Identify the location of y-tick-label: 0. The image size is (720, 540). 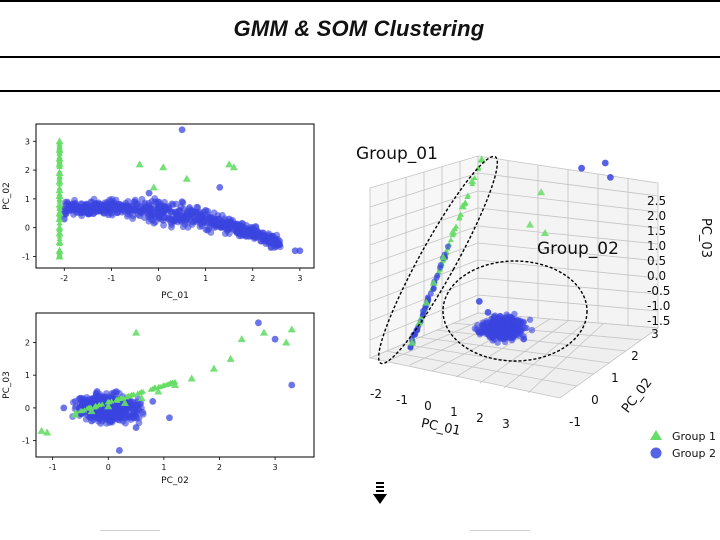
(27, 228).